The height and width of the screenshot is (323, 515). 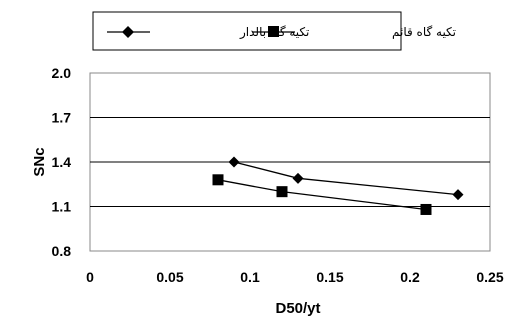 What do you see at coordinates (169, 277) in the screenshot?
I see `x-tick-label: 0.05` at bounding box center [169, 277].